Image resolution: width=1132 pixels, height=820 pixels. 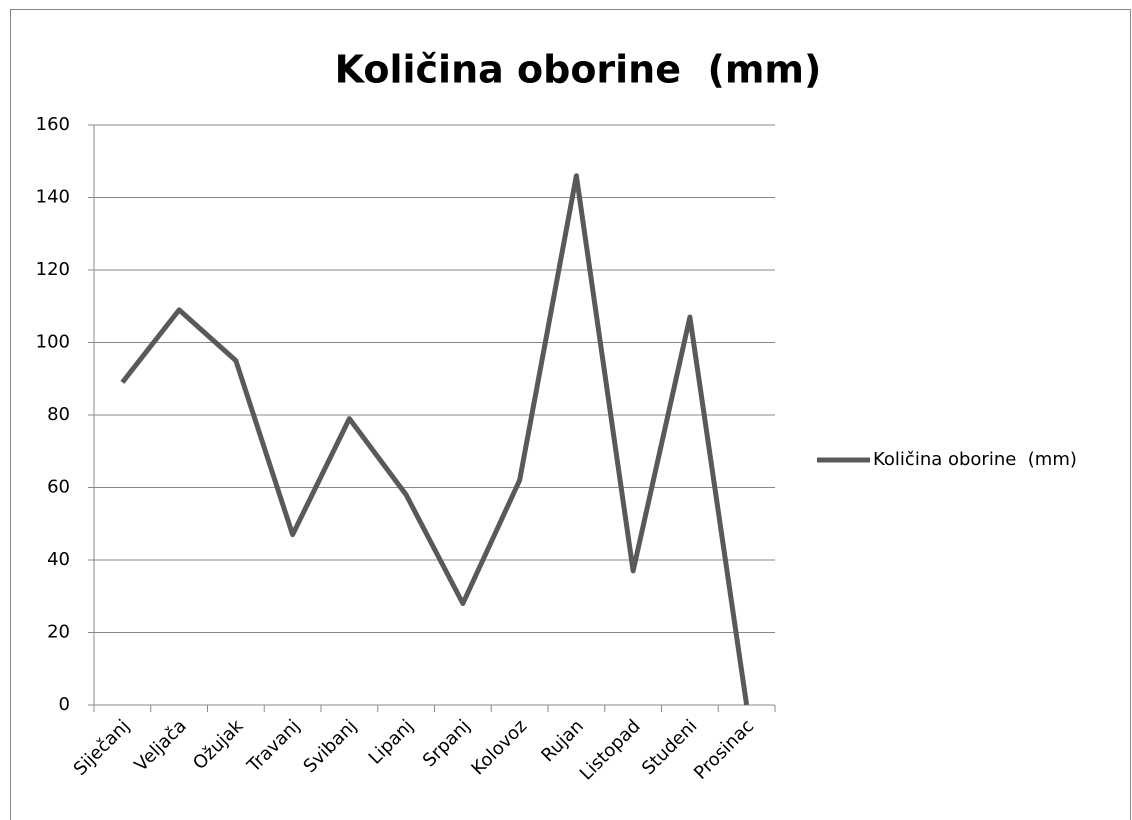 What do you see at coordinates (53, 342) in the screenshot?
I see `y-tick-label: 100` at bounding box center [53, 342].